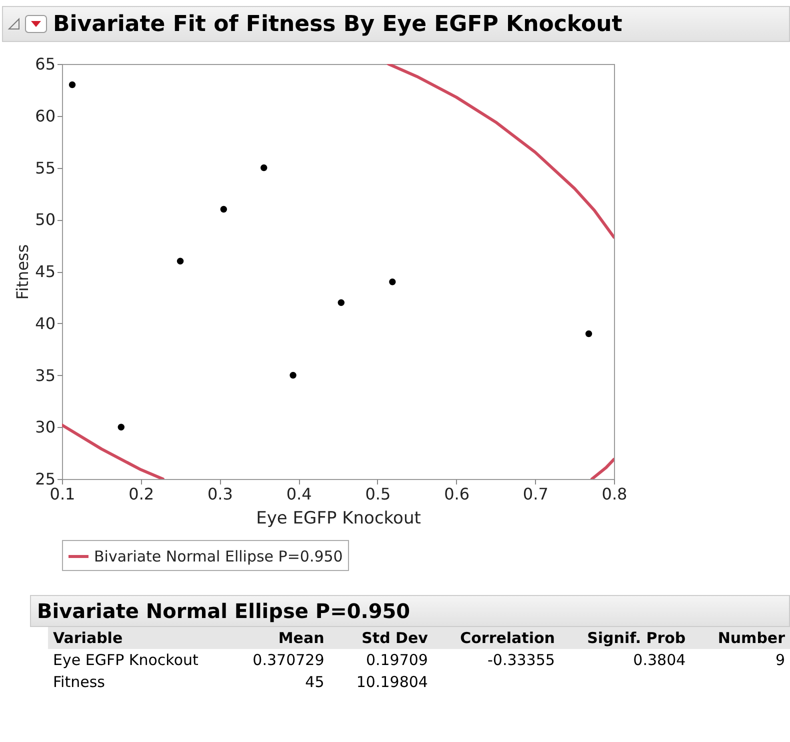  What do you see at coordinates (315, 682) in the screenshot?
I see `text: 45` at bounding box center [315, 682].